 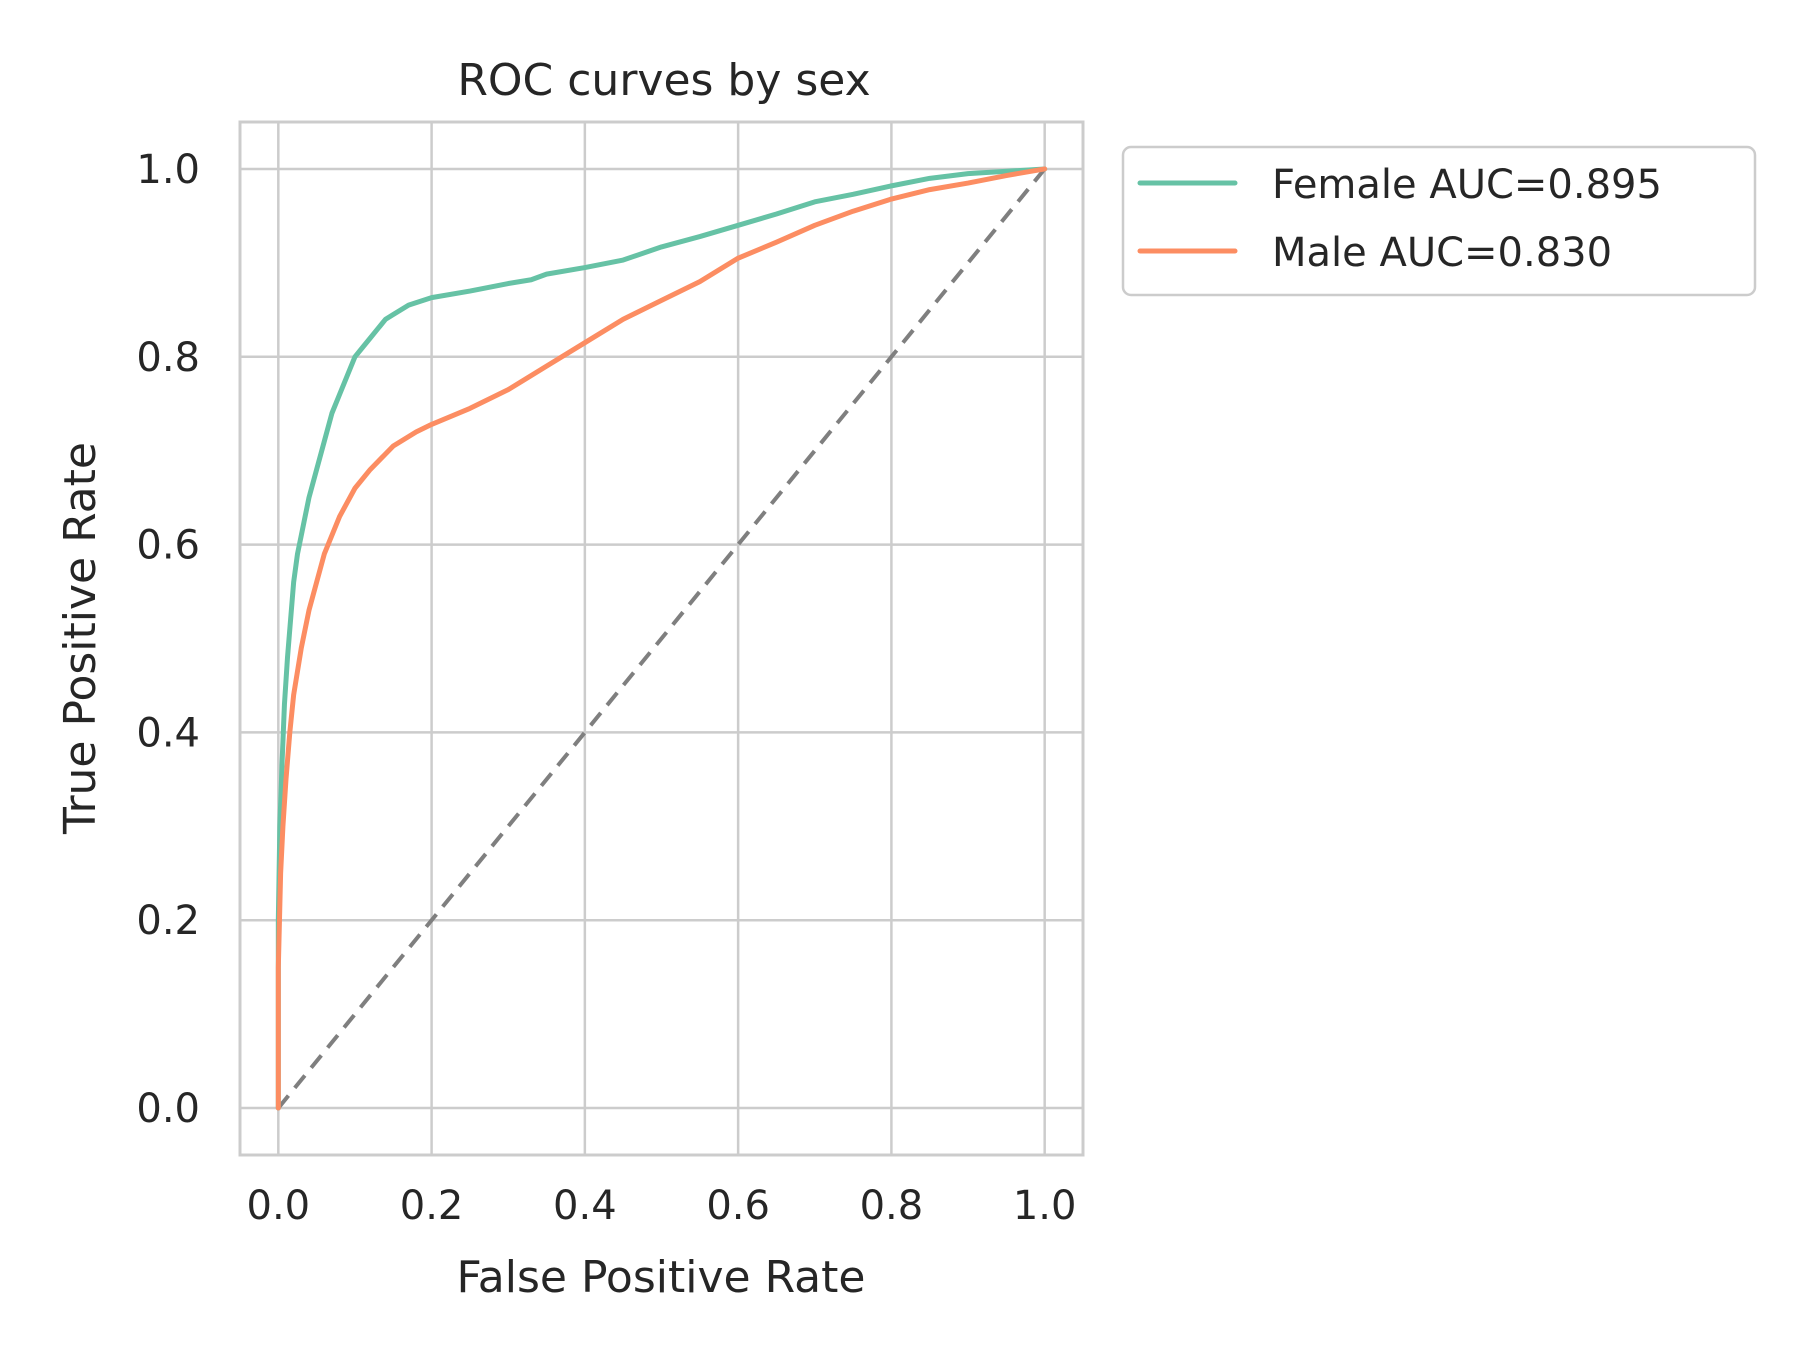 What do you see at coordinates (892, 1206) in the screenshot?
I see `x-tick-label: 0.8` at bounding box center [892, 1206].